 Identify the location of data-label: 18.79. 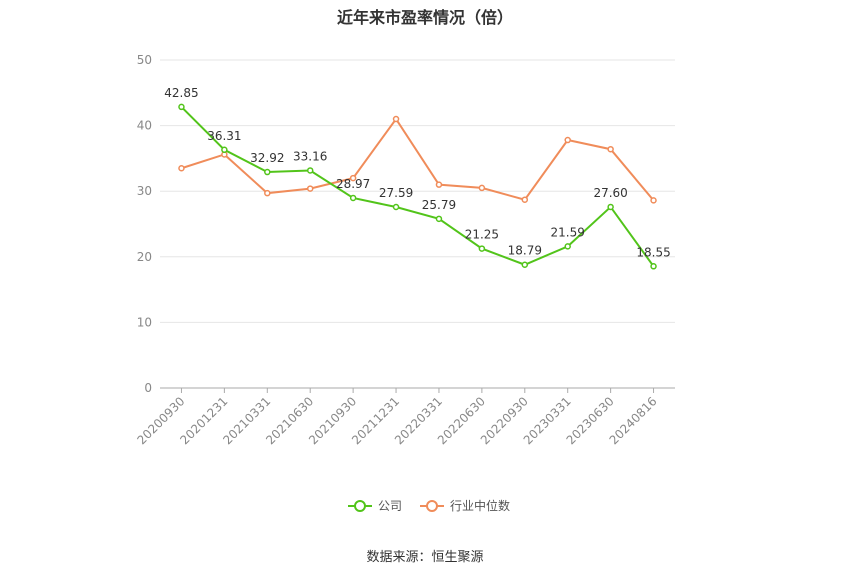
(525, 251).